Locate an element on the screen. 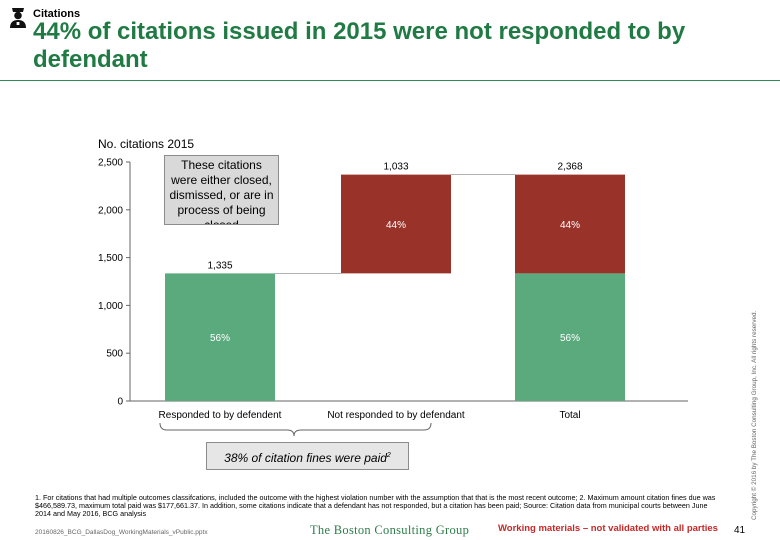  y-tick-label: 1,000 is located at coordinates (110, 306).